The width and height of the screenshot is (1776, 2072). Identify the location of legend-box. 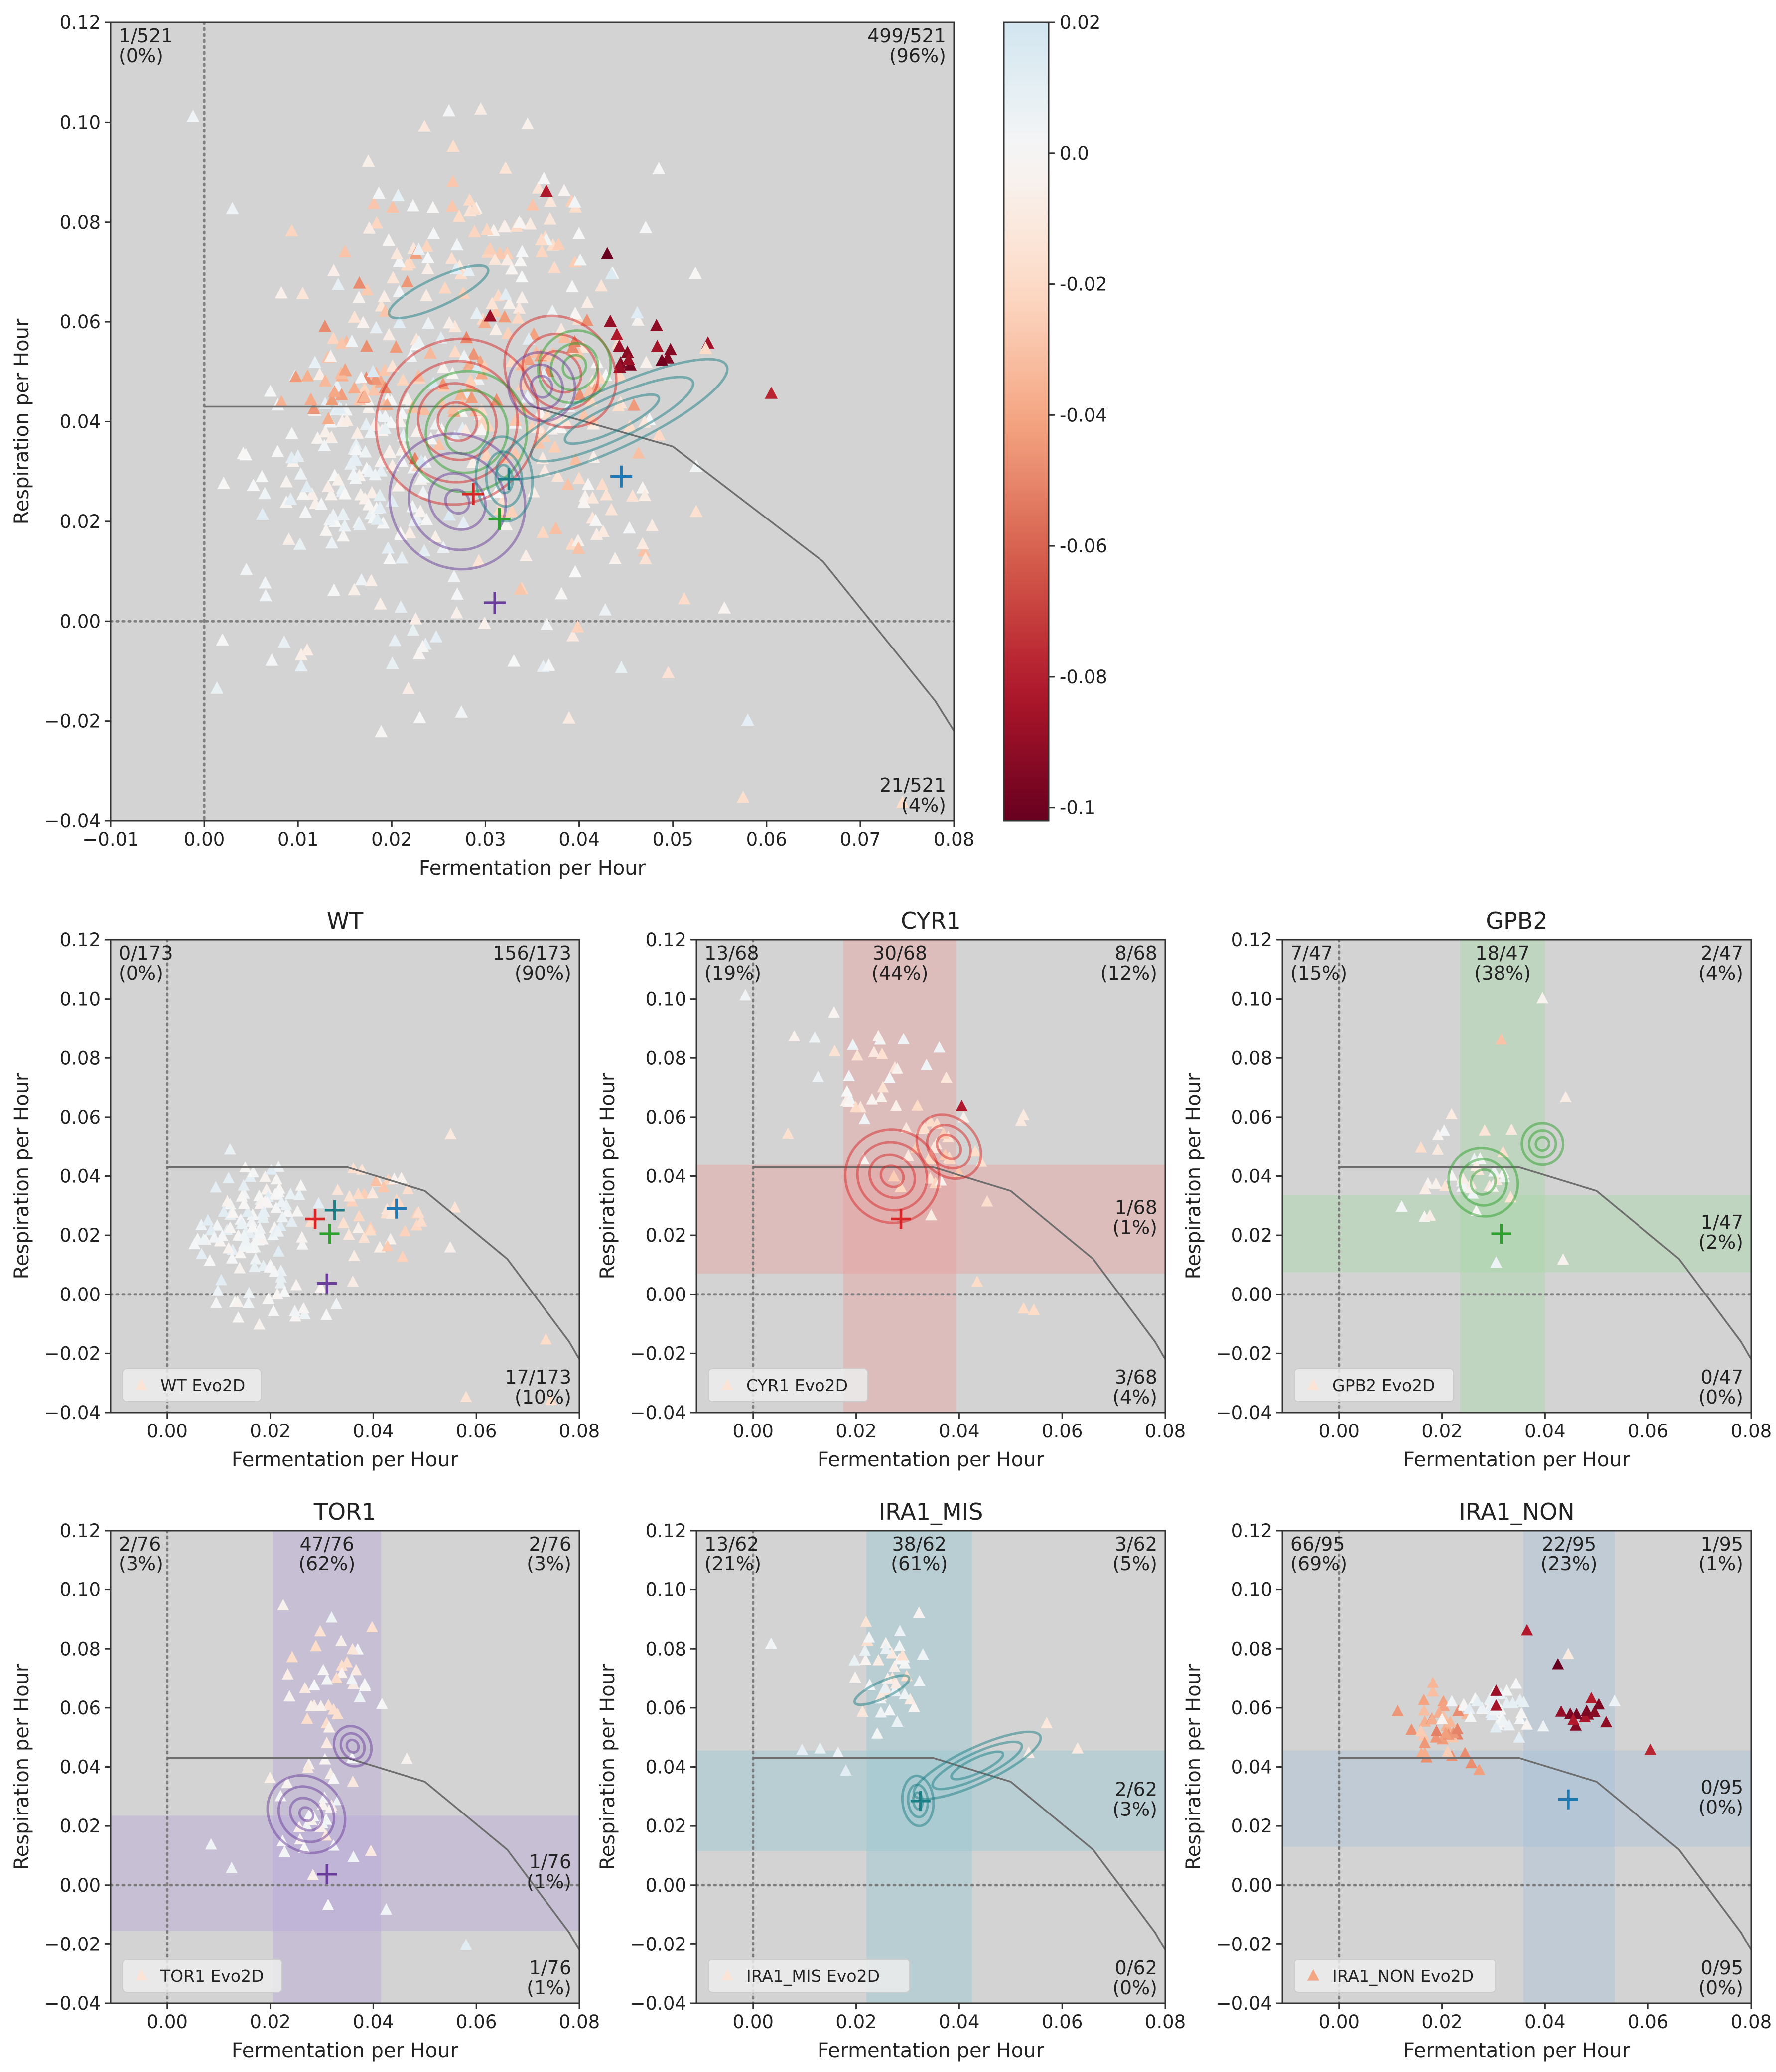
(202, 1976).